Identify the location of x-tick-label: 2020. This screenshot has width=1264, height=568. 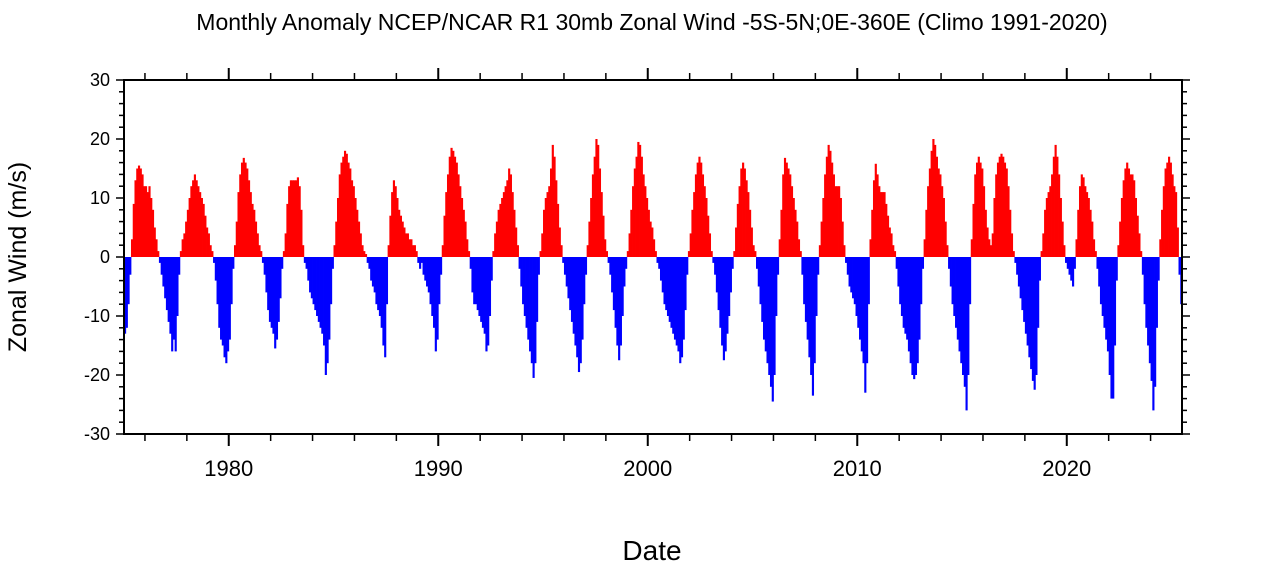
(1066, 468).